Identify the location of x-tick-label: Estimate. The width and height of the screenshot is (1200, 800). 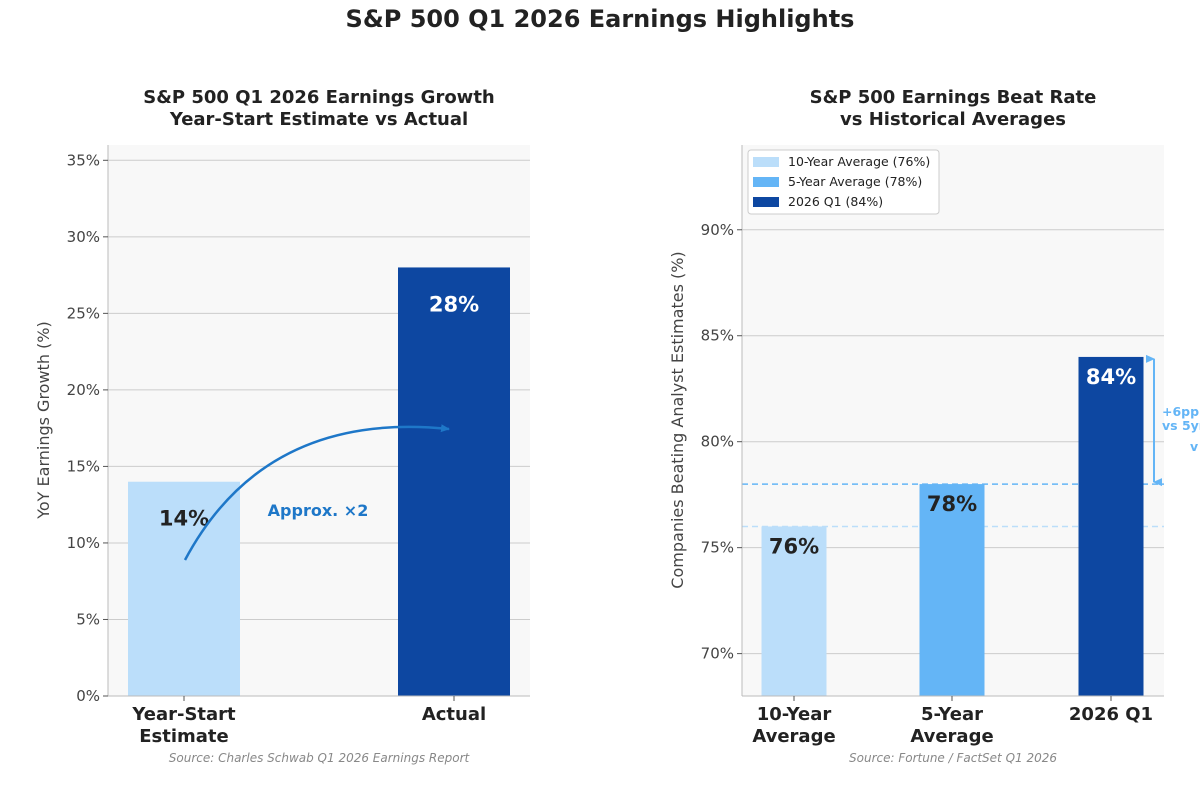
(184, 736).